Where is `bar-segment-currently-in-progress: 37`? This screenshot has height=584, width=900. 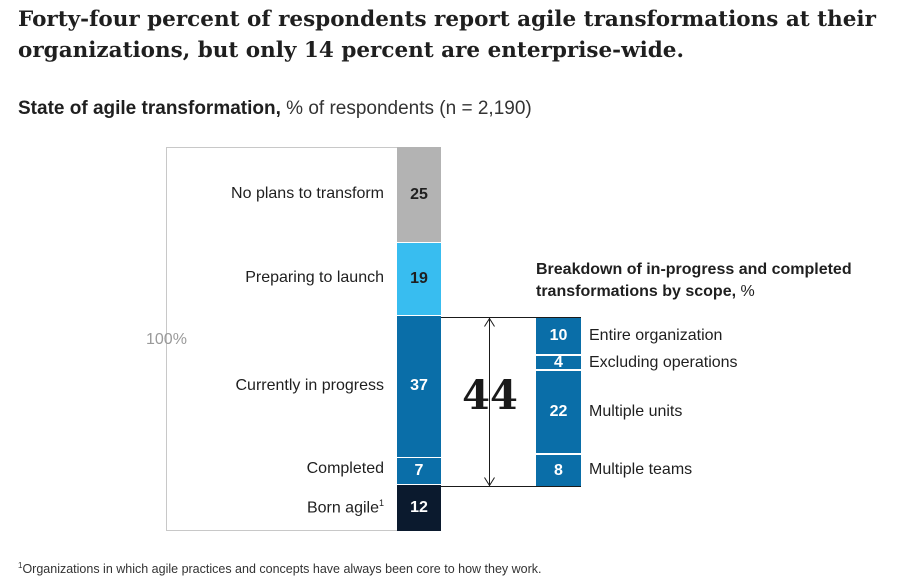
bar-segment-currently-in-progress: 37 is located at coordinates (419, 386).